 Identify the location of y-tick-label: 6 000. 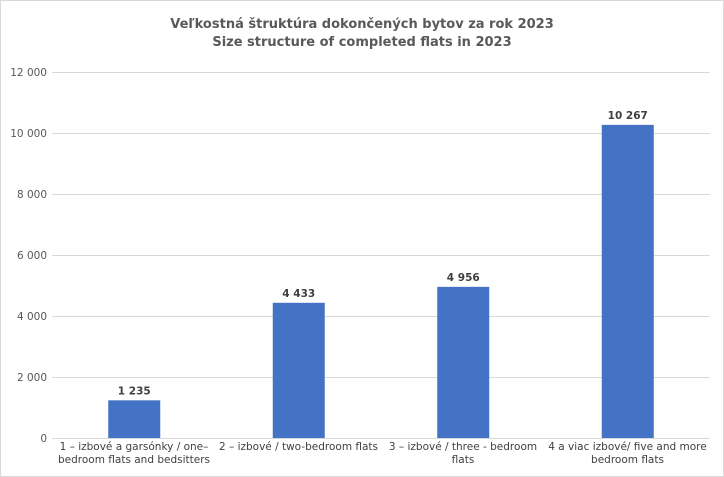
(32, 256).